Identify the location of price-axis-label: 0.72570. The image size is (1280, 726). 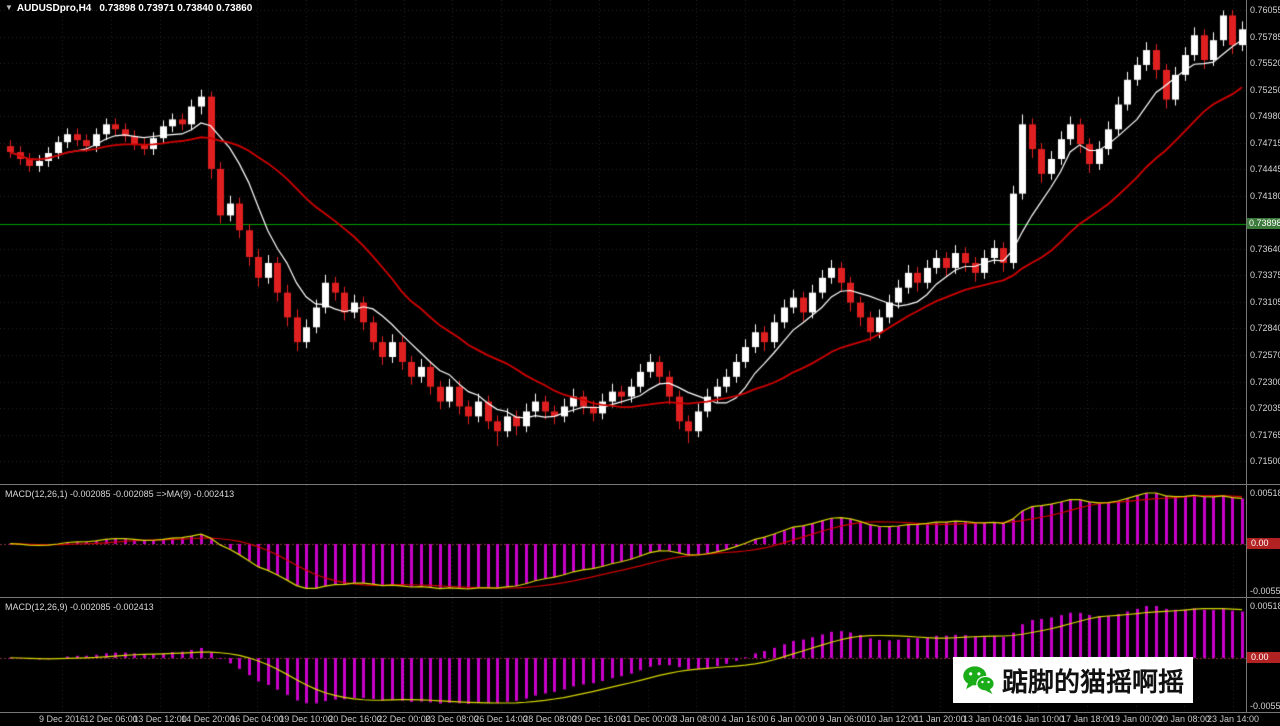
(1265, 355).